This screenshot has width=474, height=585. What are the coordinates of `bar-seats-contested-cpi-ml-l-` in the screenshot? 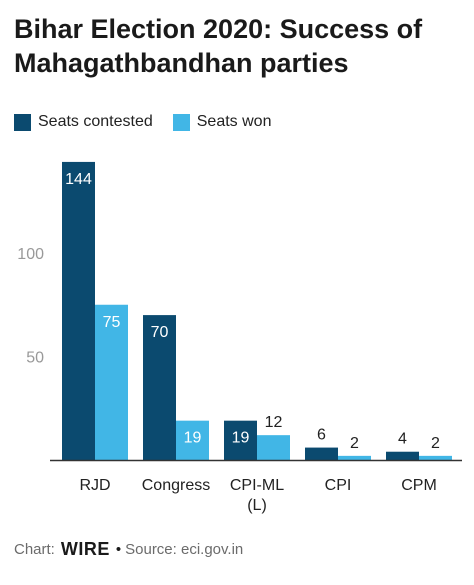 It's located at (240, 440).